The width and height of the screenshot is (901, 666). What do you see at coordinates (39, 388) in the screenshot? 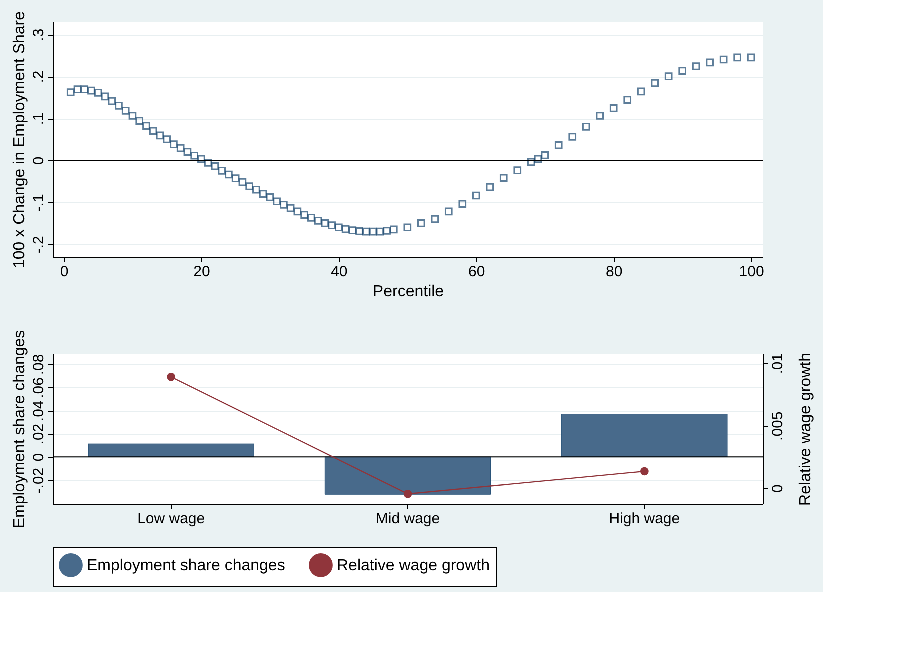
I see `y-tick-label: .06` at bounding box center [39, 388].